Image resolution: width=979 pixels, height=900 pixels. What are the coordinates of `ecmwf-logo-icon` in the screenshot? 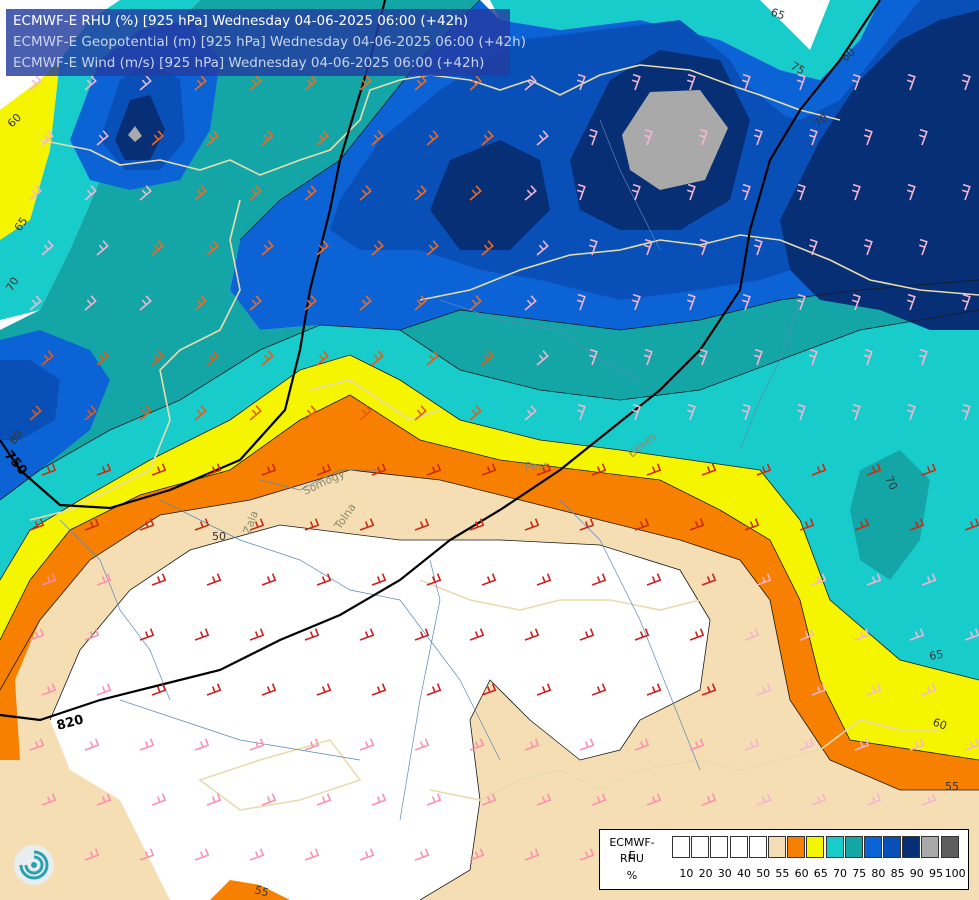 It's located at (34, 865).